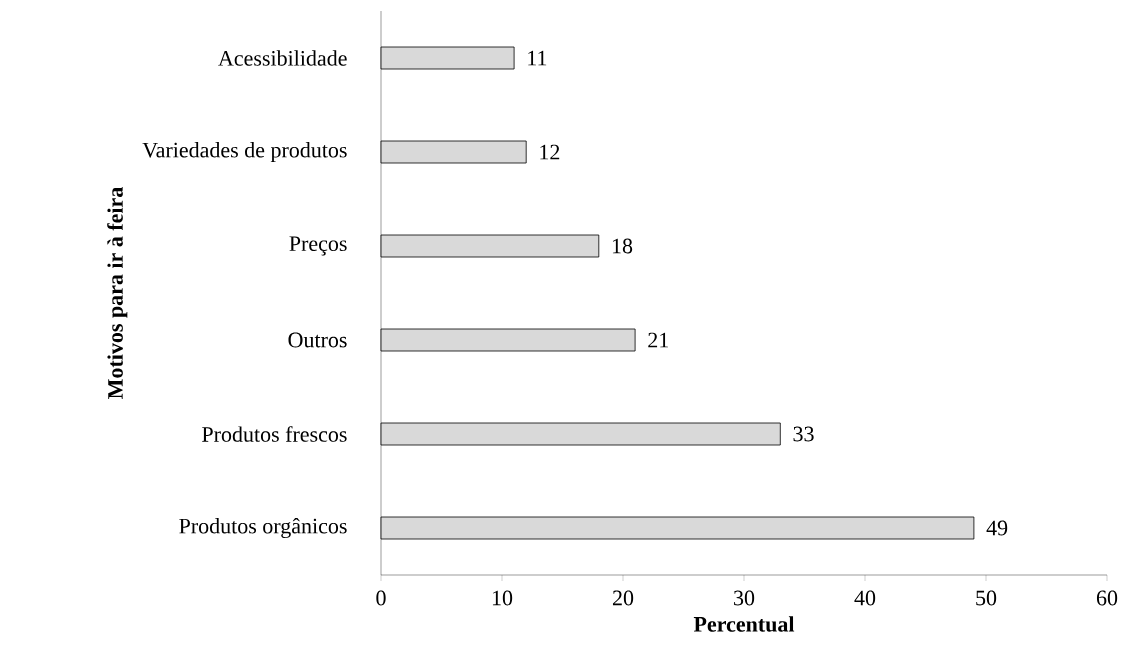 The height and width of the screenshot is (670, 1127). I want to click on x-axis-title: Percentual, so click(744, 624).